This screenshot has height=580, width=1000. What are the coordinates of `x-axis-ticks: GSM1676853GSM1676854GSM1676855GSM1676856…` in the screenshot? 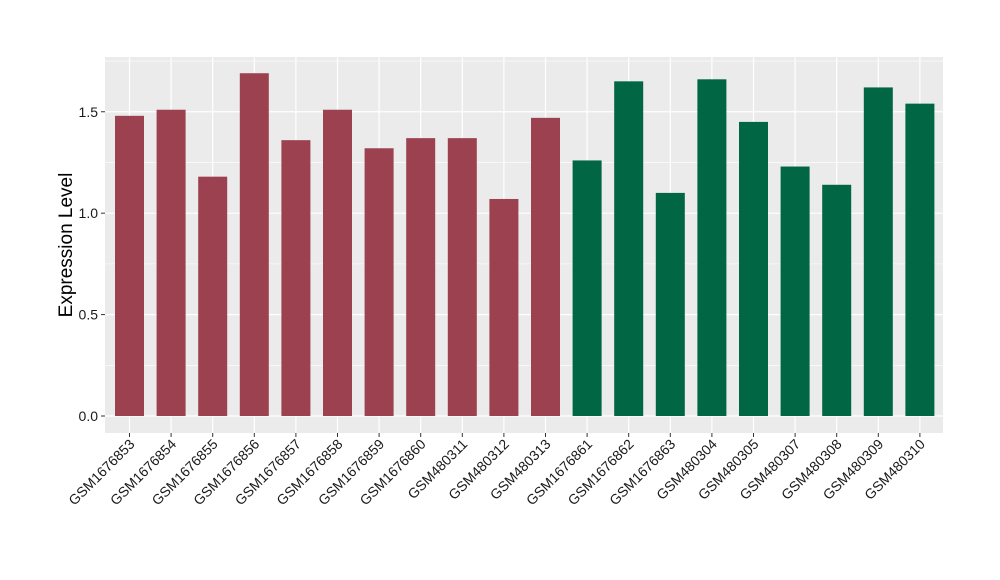 It's located at (496, 470).